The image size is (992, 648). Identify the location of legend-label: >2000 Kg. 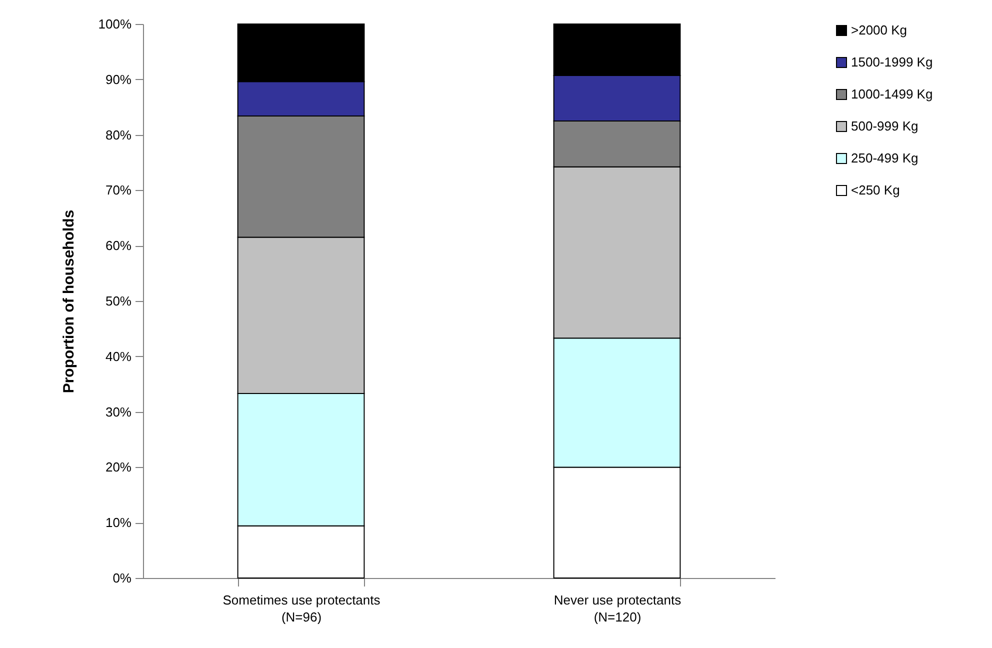
(879, 30).